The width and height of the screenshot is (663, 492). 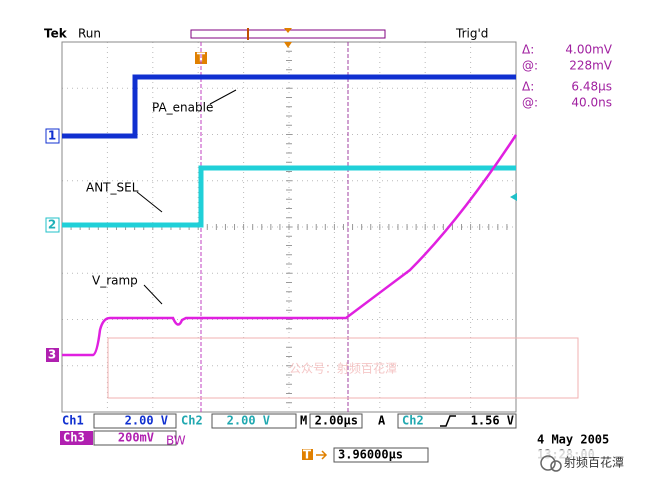 What do you see at coordinates (56, 34) in the screenshot?
I see `brand: Tek` at bounding box center [56, 34].